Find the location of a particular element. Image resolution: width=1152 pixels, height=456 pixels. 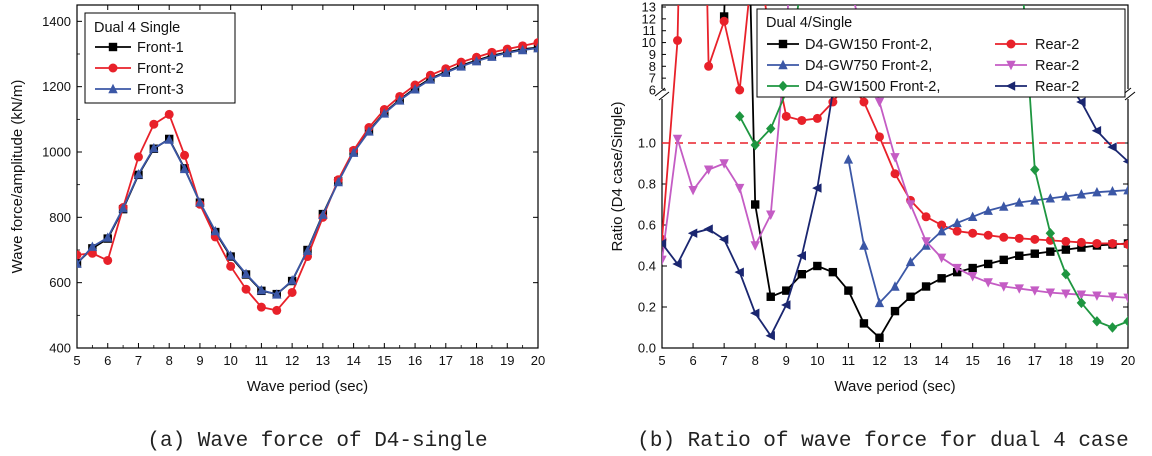

legend-label: Front-3 is located at coordinates (160, 90).